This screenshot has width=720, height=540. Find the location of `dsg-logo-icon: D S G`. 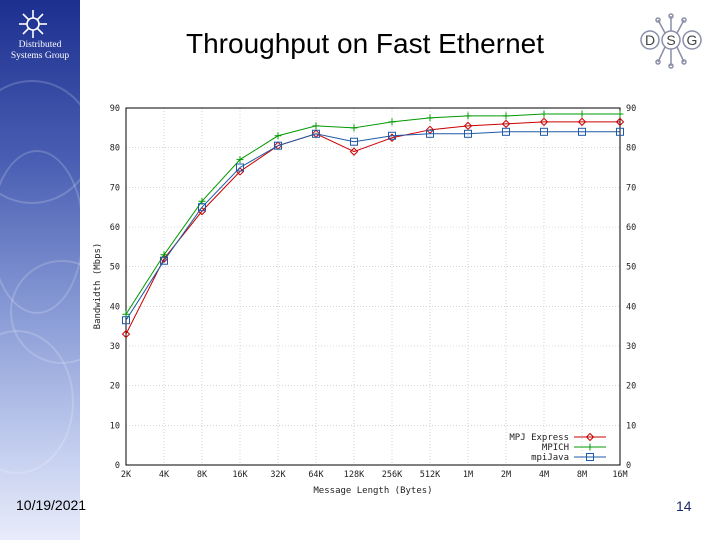

dsg-logo-icon: D S G is located at coordinates (671, 41).